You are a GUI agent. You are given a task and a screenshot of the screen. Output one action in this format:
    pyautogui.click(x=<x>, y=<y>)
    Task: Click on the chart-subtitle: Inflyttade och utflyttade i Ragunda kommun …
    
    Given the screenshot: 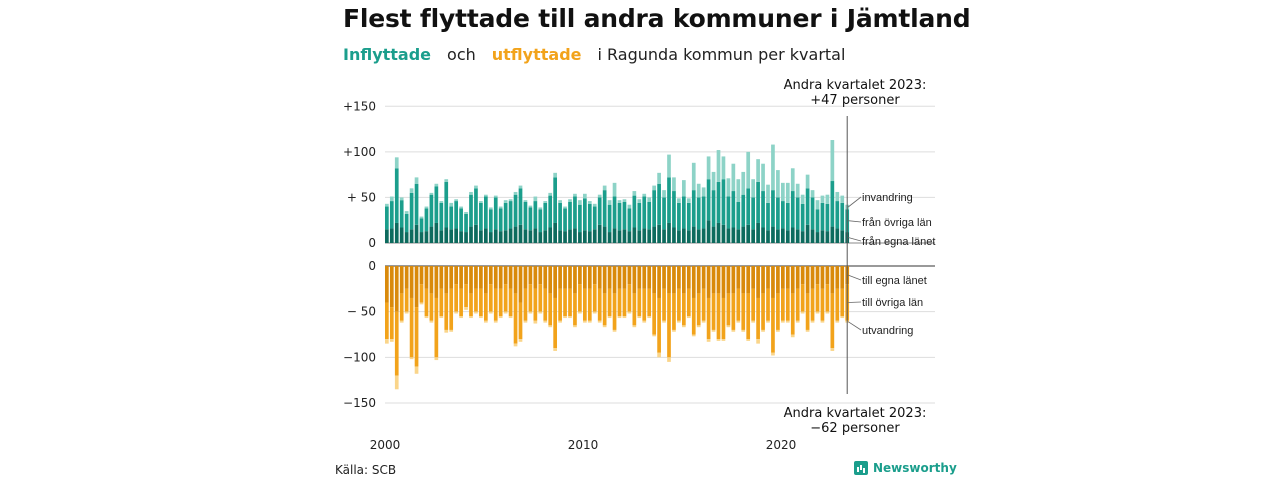 What is the action you would take?
    pyautogui.click(x=594, y=54)
    